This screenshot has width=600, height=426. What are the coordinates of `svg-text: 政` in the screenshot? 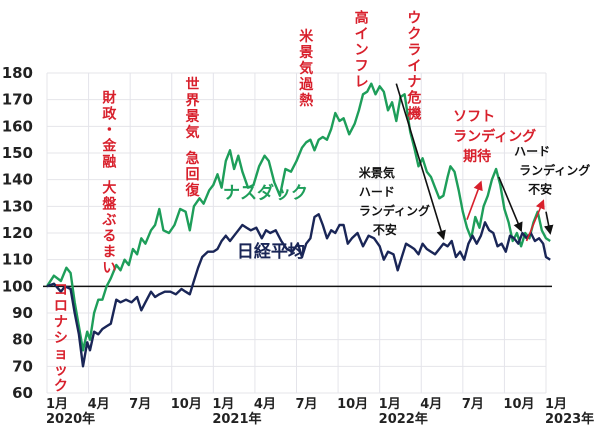 It's located at (109, 113).